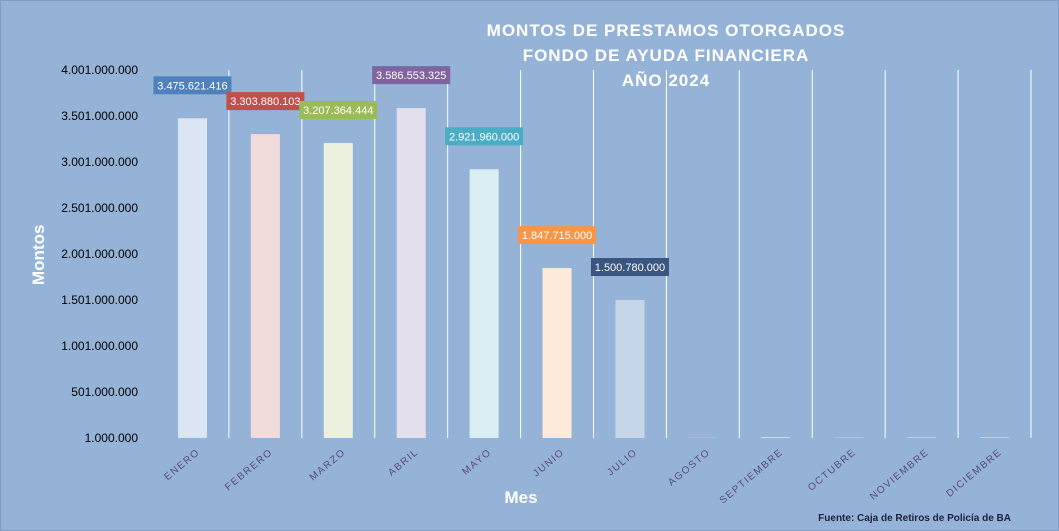  What do you see at coordinates (99, 346) in the screenshot?
I see `y-tick-label: 1.001.000.000` at bounding box center [99, 346].